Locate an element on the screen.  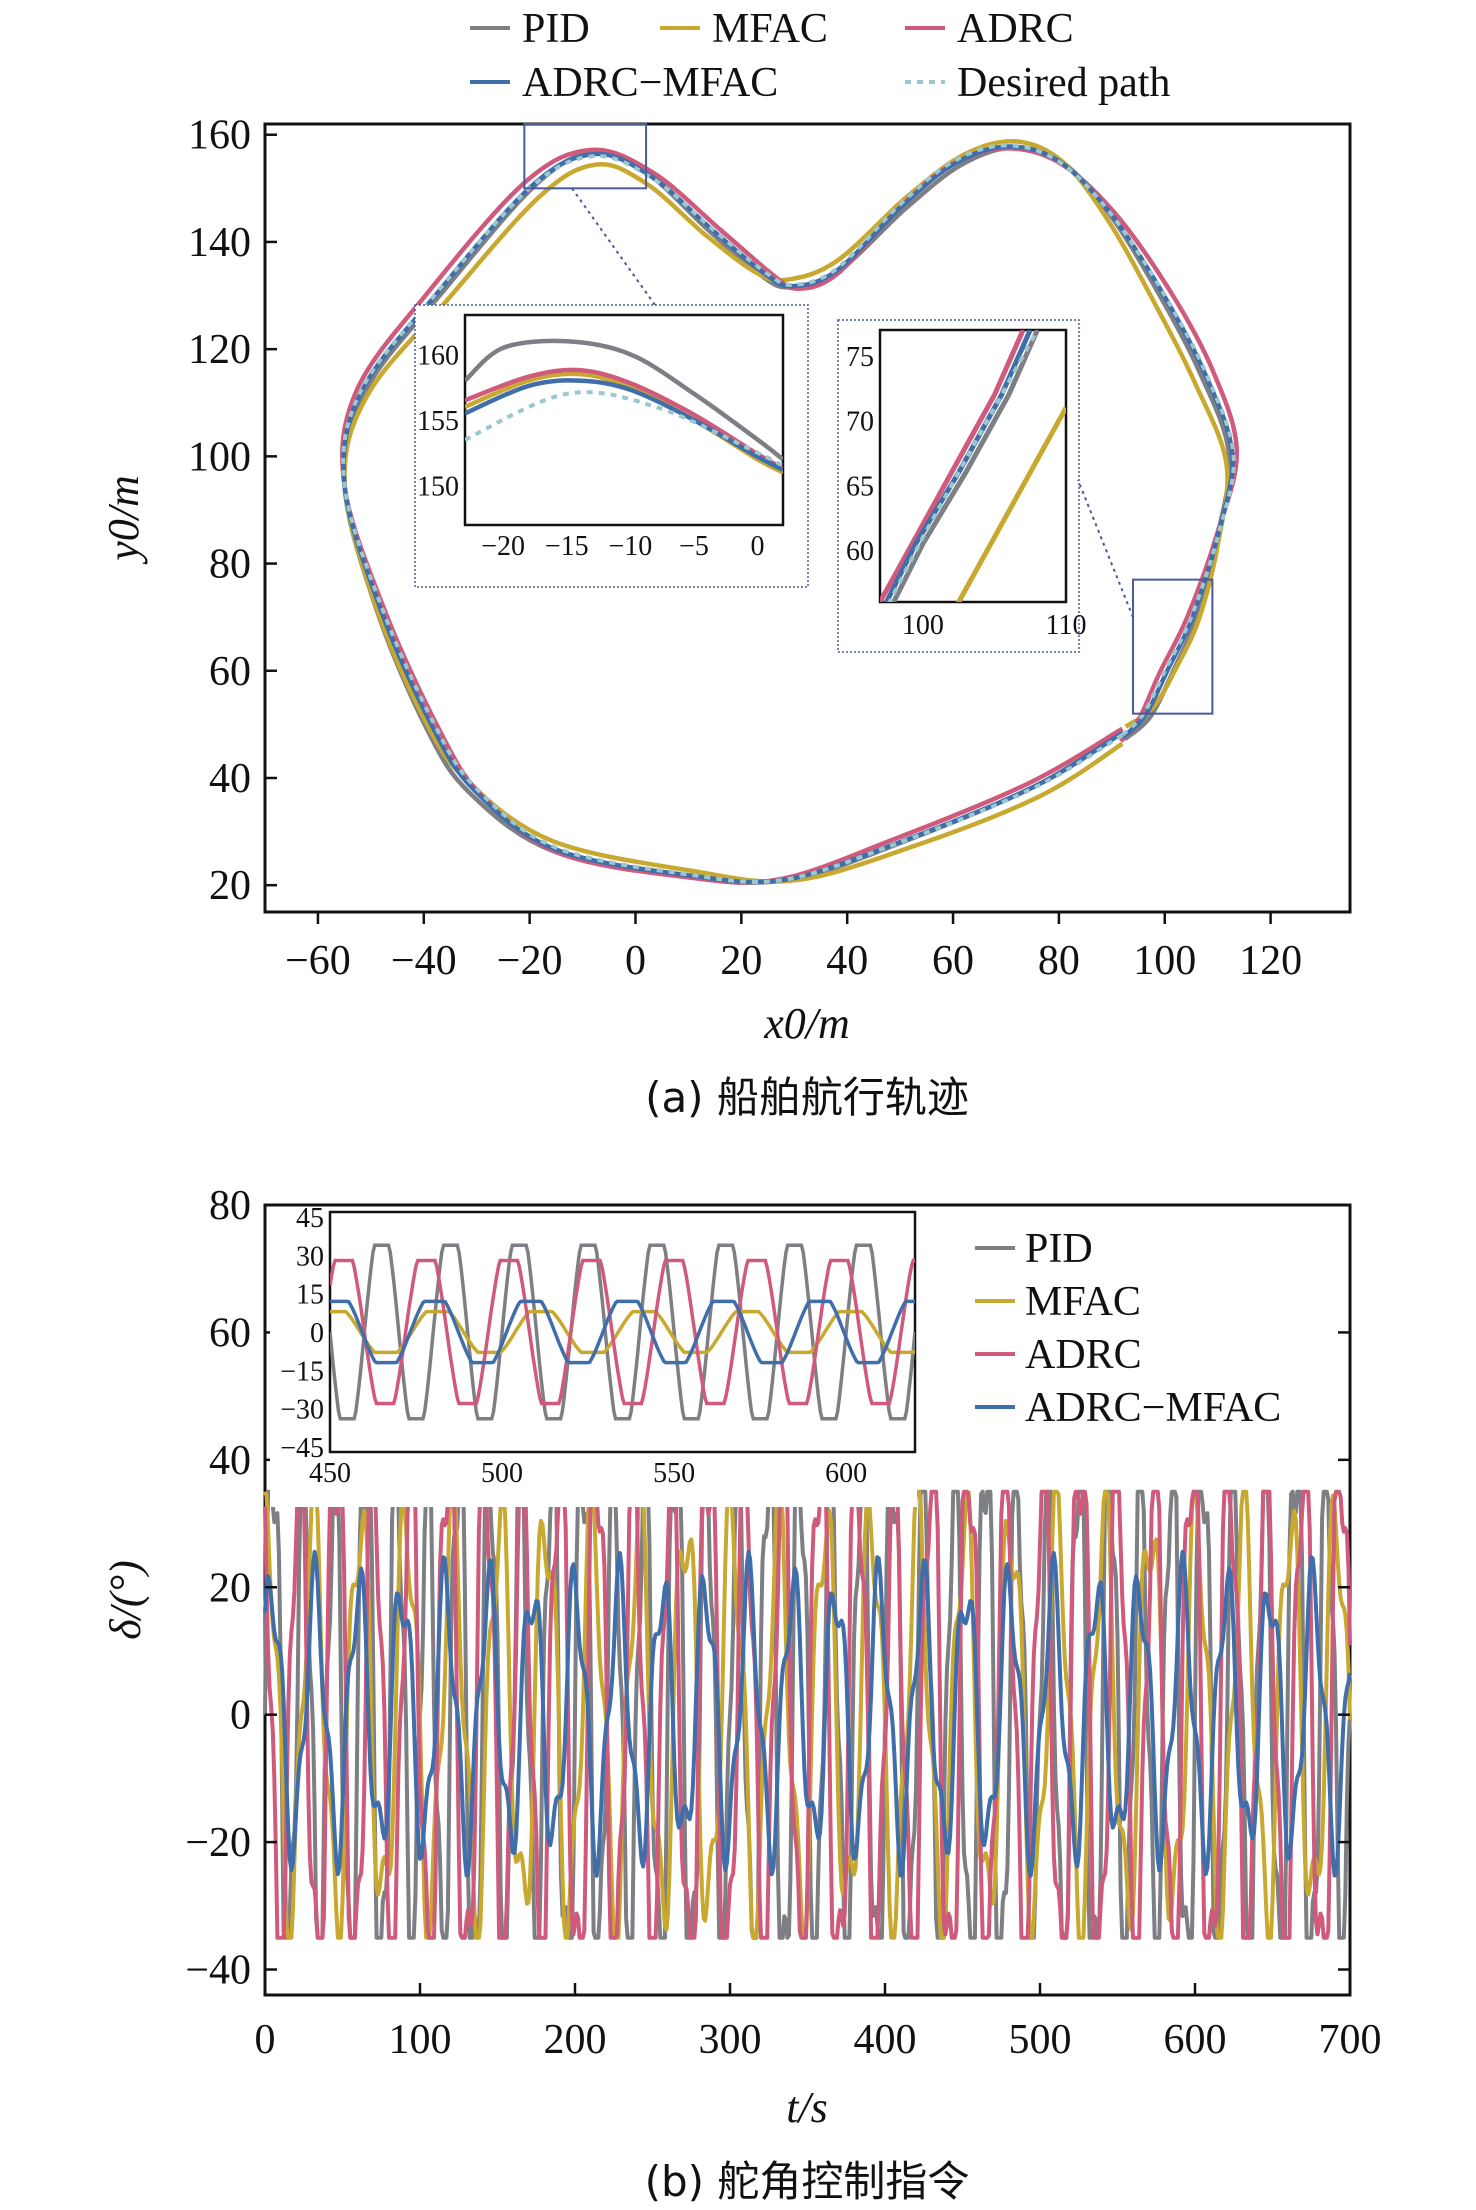
inset-a2-y-tick: 65 is located at coordinates (860, 486).